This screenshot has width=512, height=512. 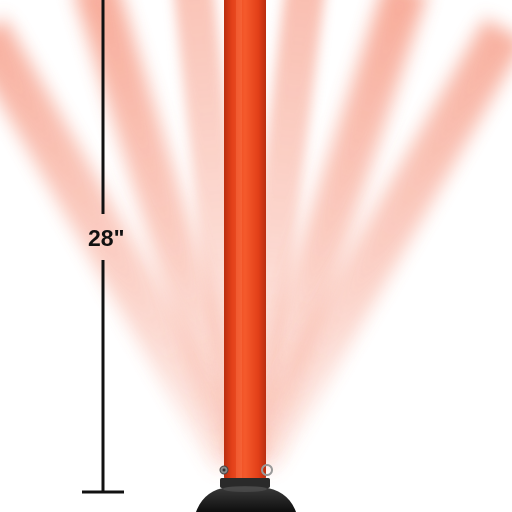 I want to click on post-base, so click(x=246, y=495).